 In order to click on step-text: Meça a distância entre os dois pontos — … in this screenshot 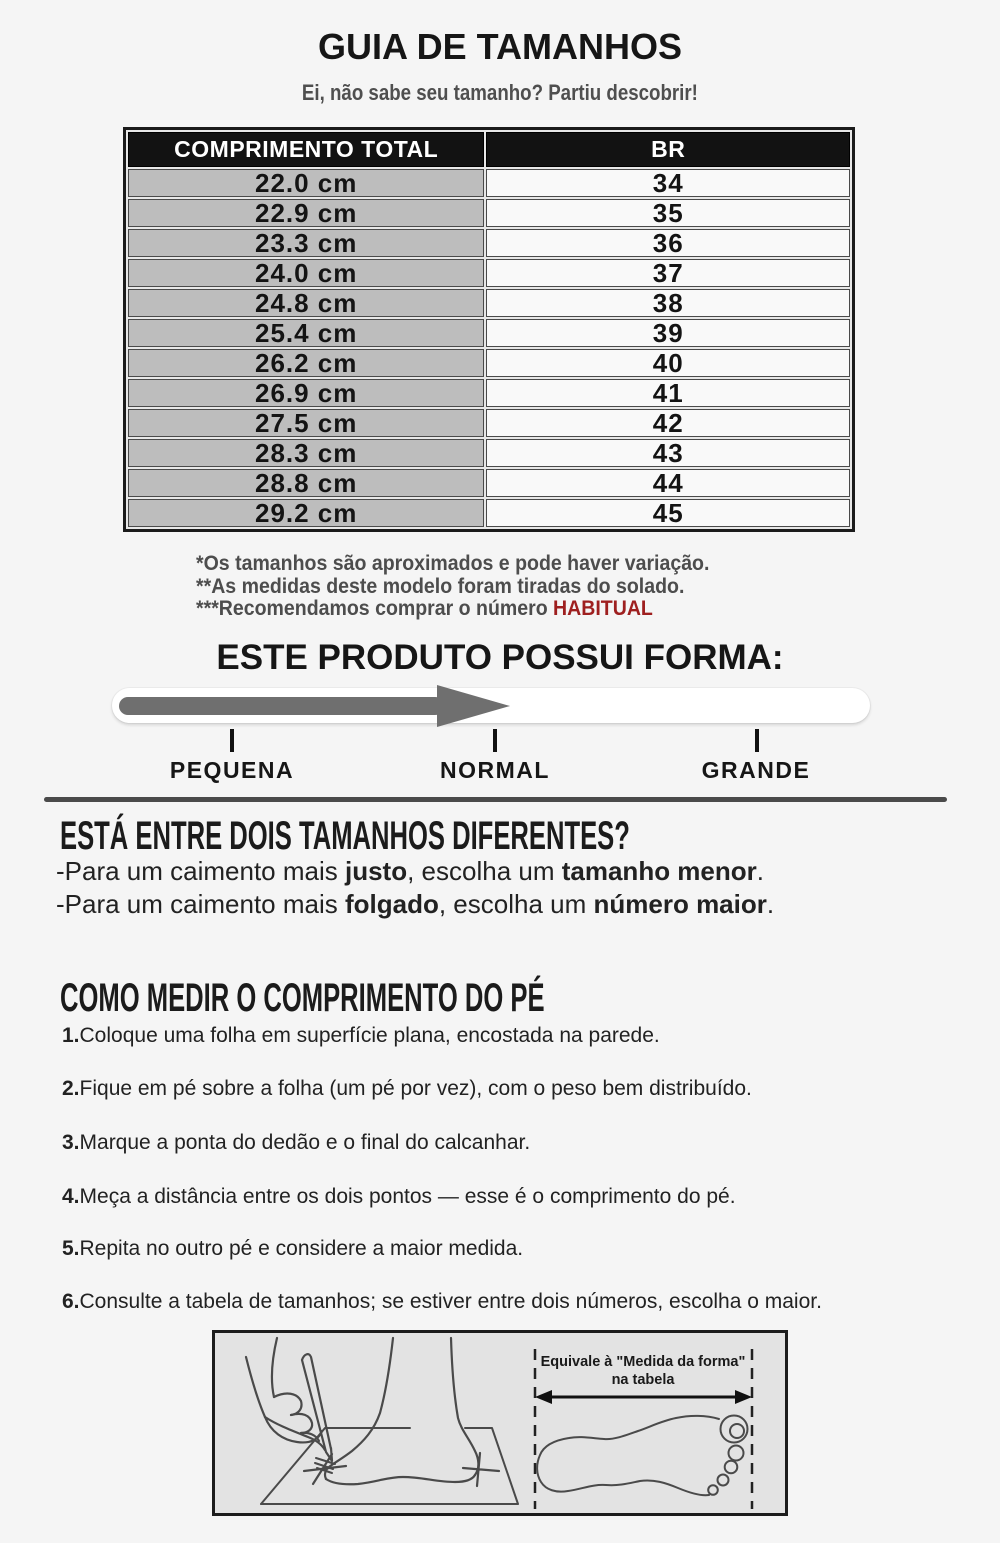, I will do `click(407, 1196)`.